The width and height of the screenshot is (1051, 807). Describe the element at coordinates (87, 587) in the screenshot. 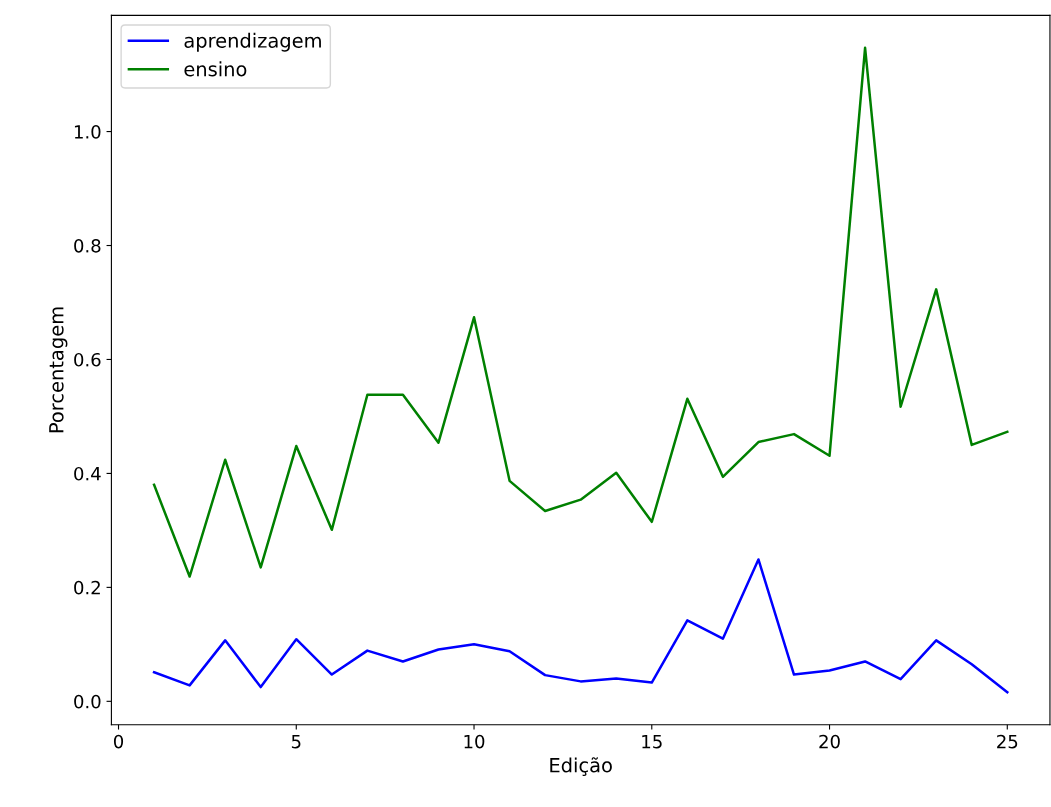

I see `y-tick-label: 0.2` at that location.